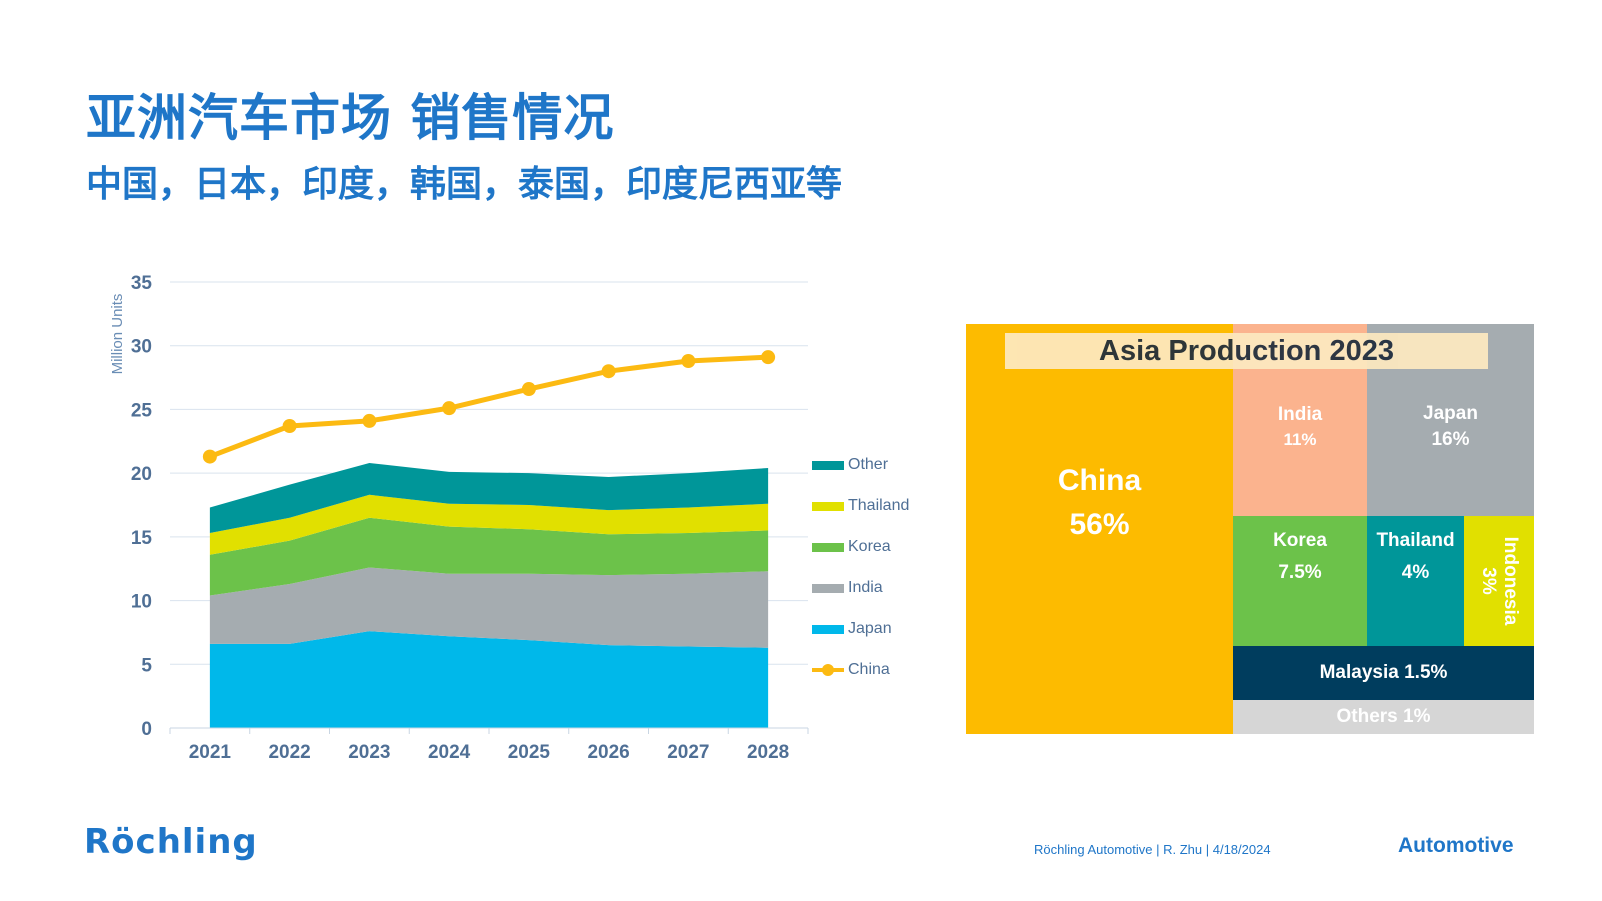  I want to click on legend-label: India, so click(865, 587).